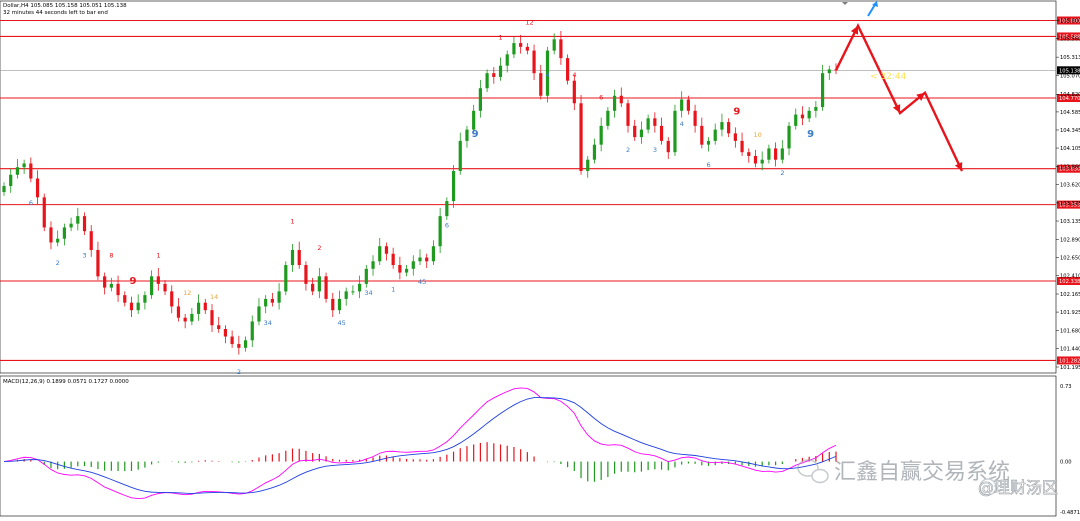 This screenshot has height=521, width=1080. I want to click on price-tick-label: 105.800, so click(1070, 22).